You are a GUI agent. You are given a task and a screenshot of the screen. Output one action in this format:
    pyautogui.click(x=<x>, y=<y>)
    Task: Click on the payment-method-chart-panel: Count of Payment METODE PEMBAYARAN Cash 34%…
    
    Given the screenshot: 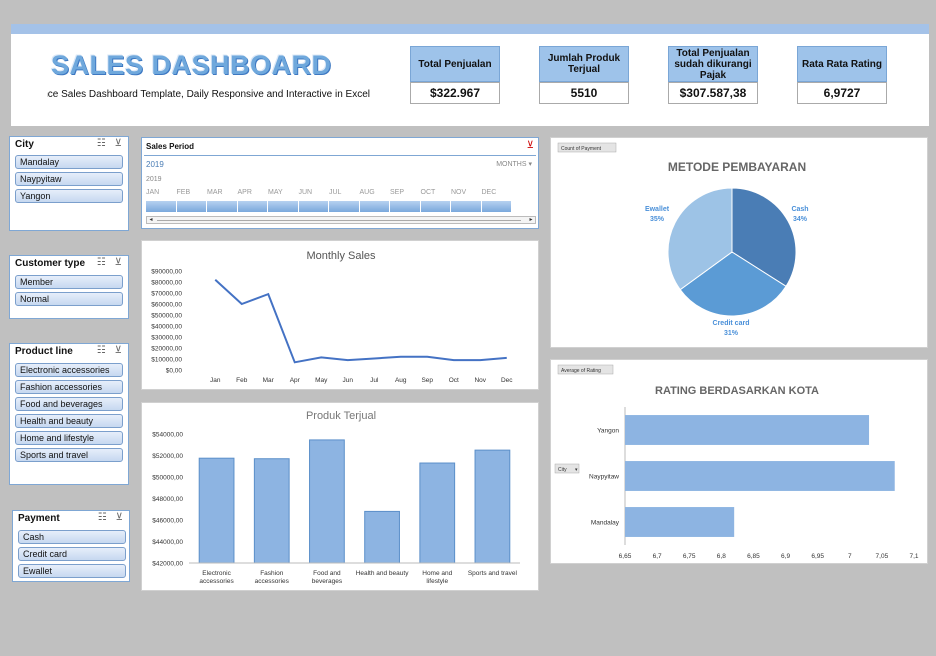 What is the action you would take?
    pyautogui.click(x=739, y=242)
    